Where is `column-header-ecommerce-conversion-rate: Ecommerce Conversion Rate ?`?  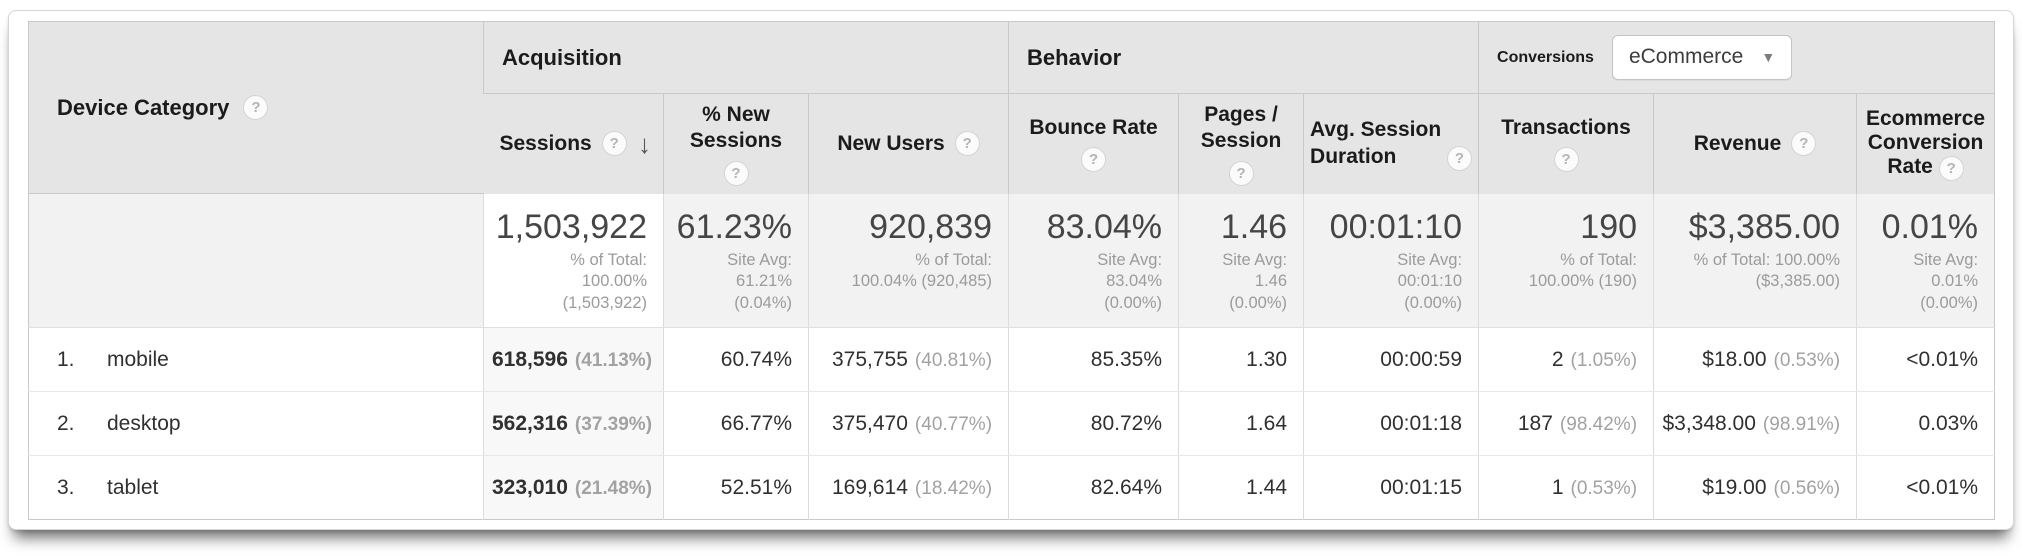
column-header-ecommerce-conversion-rate: Ecommerce Conversion Rate ? is located at coordinates (1925, 143).